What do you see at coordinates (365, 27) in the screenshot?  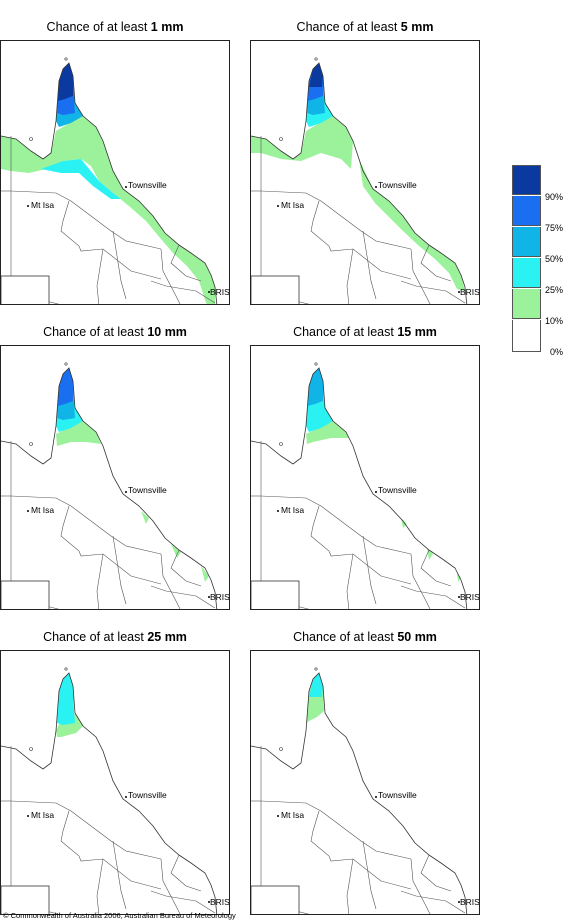 I see `panel-title: Chance of at least 5 mm` at bounding box center [365, 27].